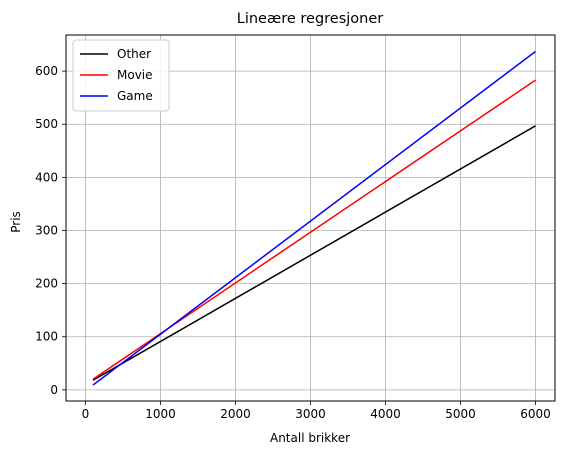 This screenshot has width=571, height=455. What do you see at coordinates (385, 414) in the screenshot?
I see `x-tick-label: 4000` at bounding box center [385, 414].